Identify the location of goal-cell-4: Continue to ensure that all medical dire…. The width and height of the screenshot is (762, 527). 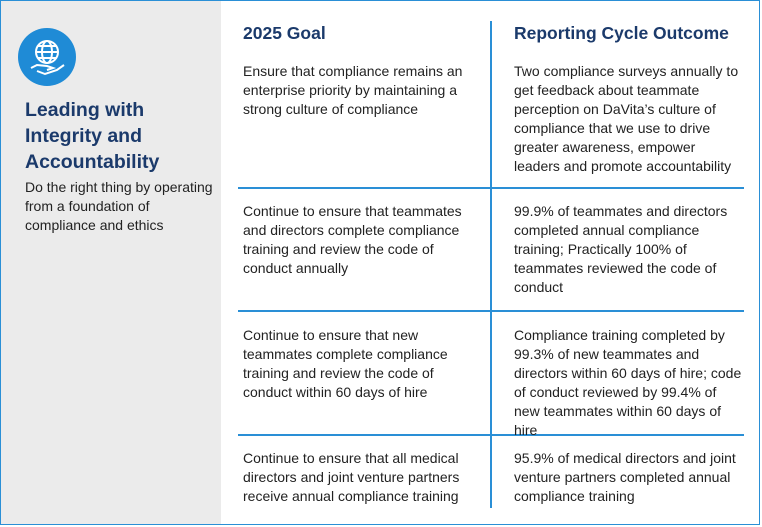
(351, 477).